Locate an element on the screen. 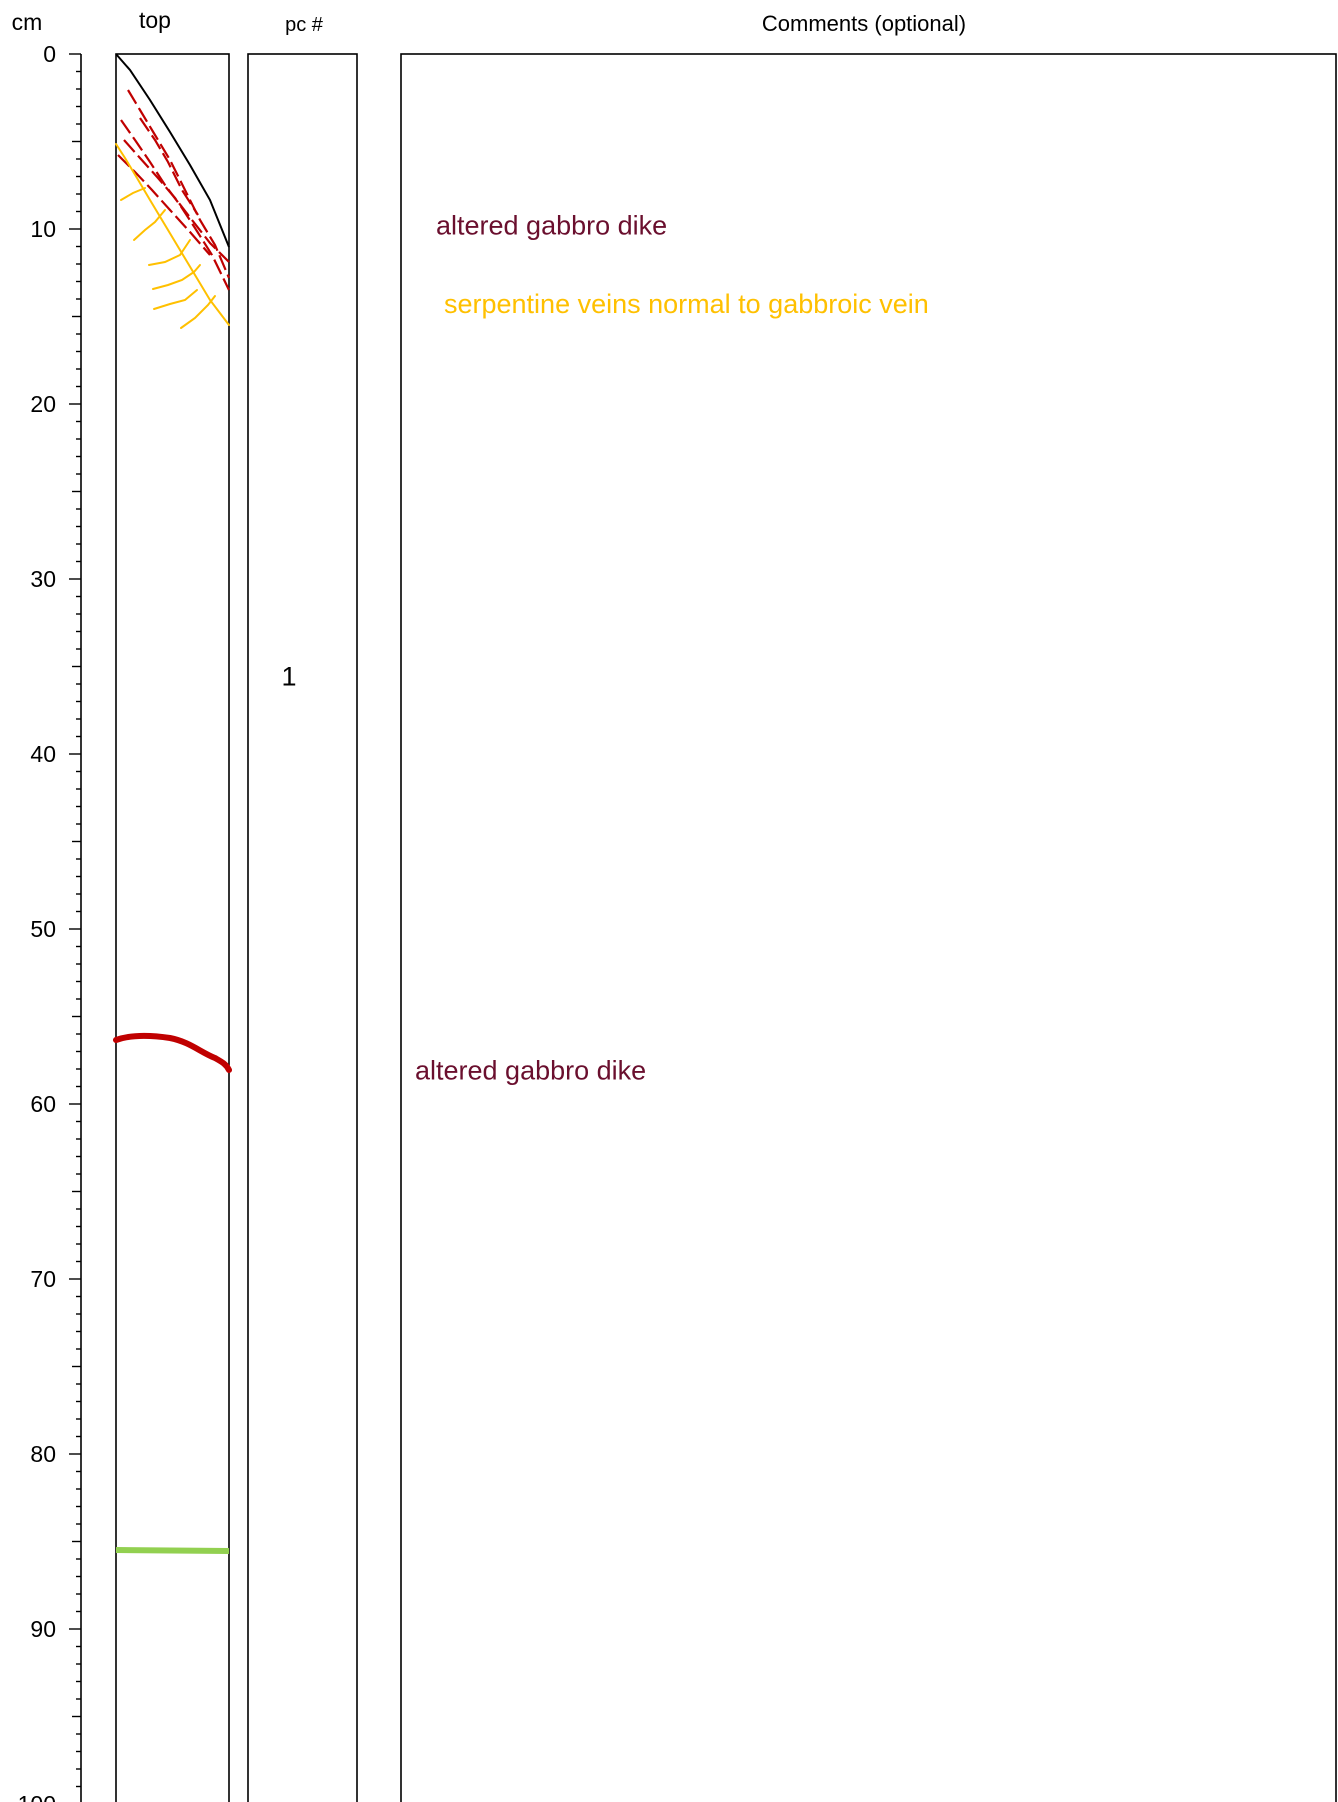 This screenshot has height=1802, width=1338. gabbro-vein-set is located at coordinates (174, 190).